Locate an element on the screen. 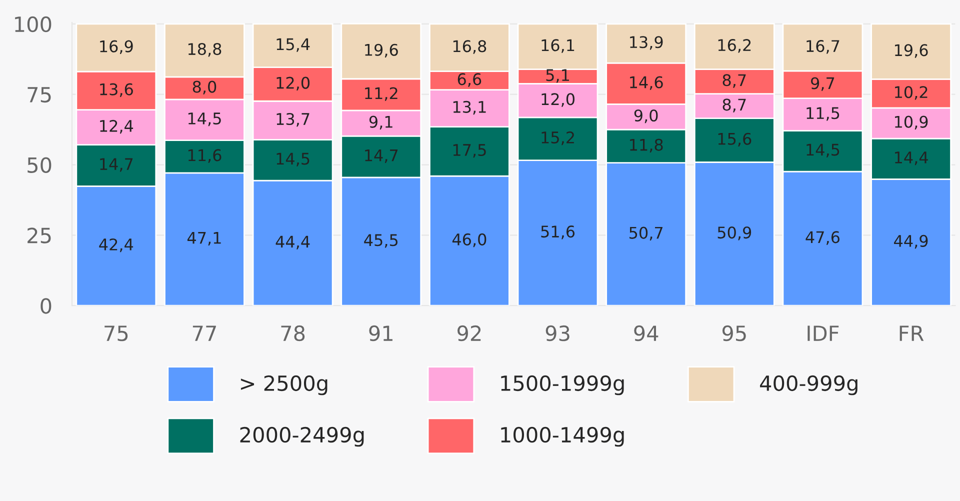 The image size is (960, 501). data-label: 10,9 is located at coordinates (911, 123).